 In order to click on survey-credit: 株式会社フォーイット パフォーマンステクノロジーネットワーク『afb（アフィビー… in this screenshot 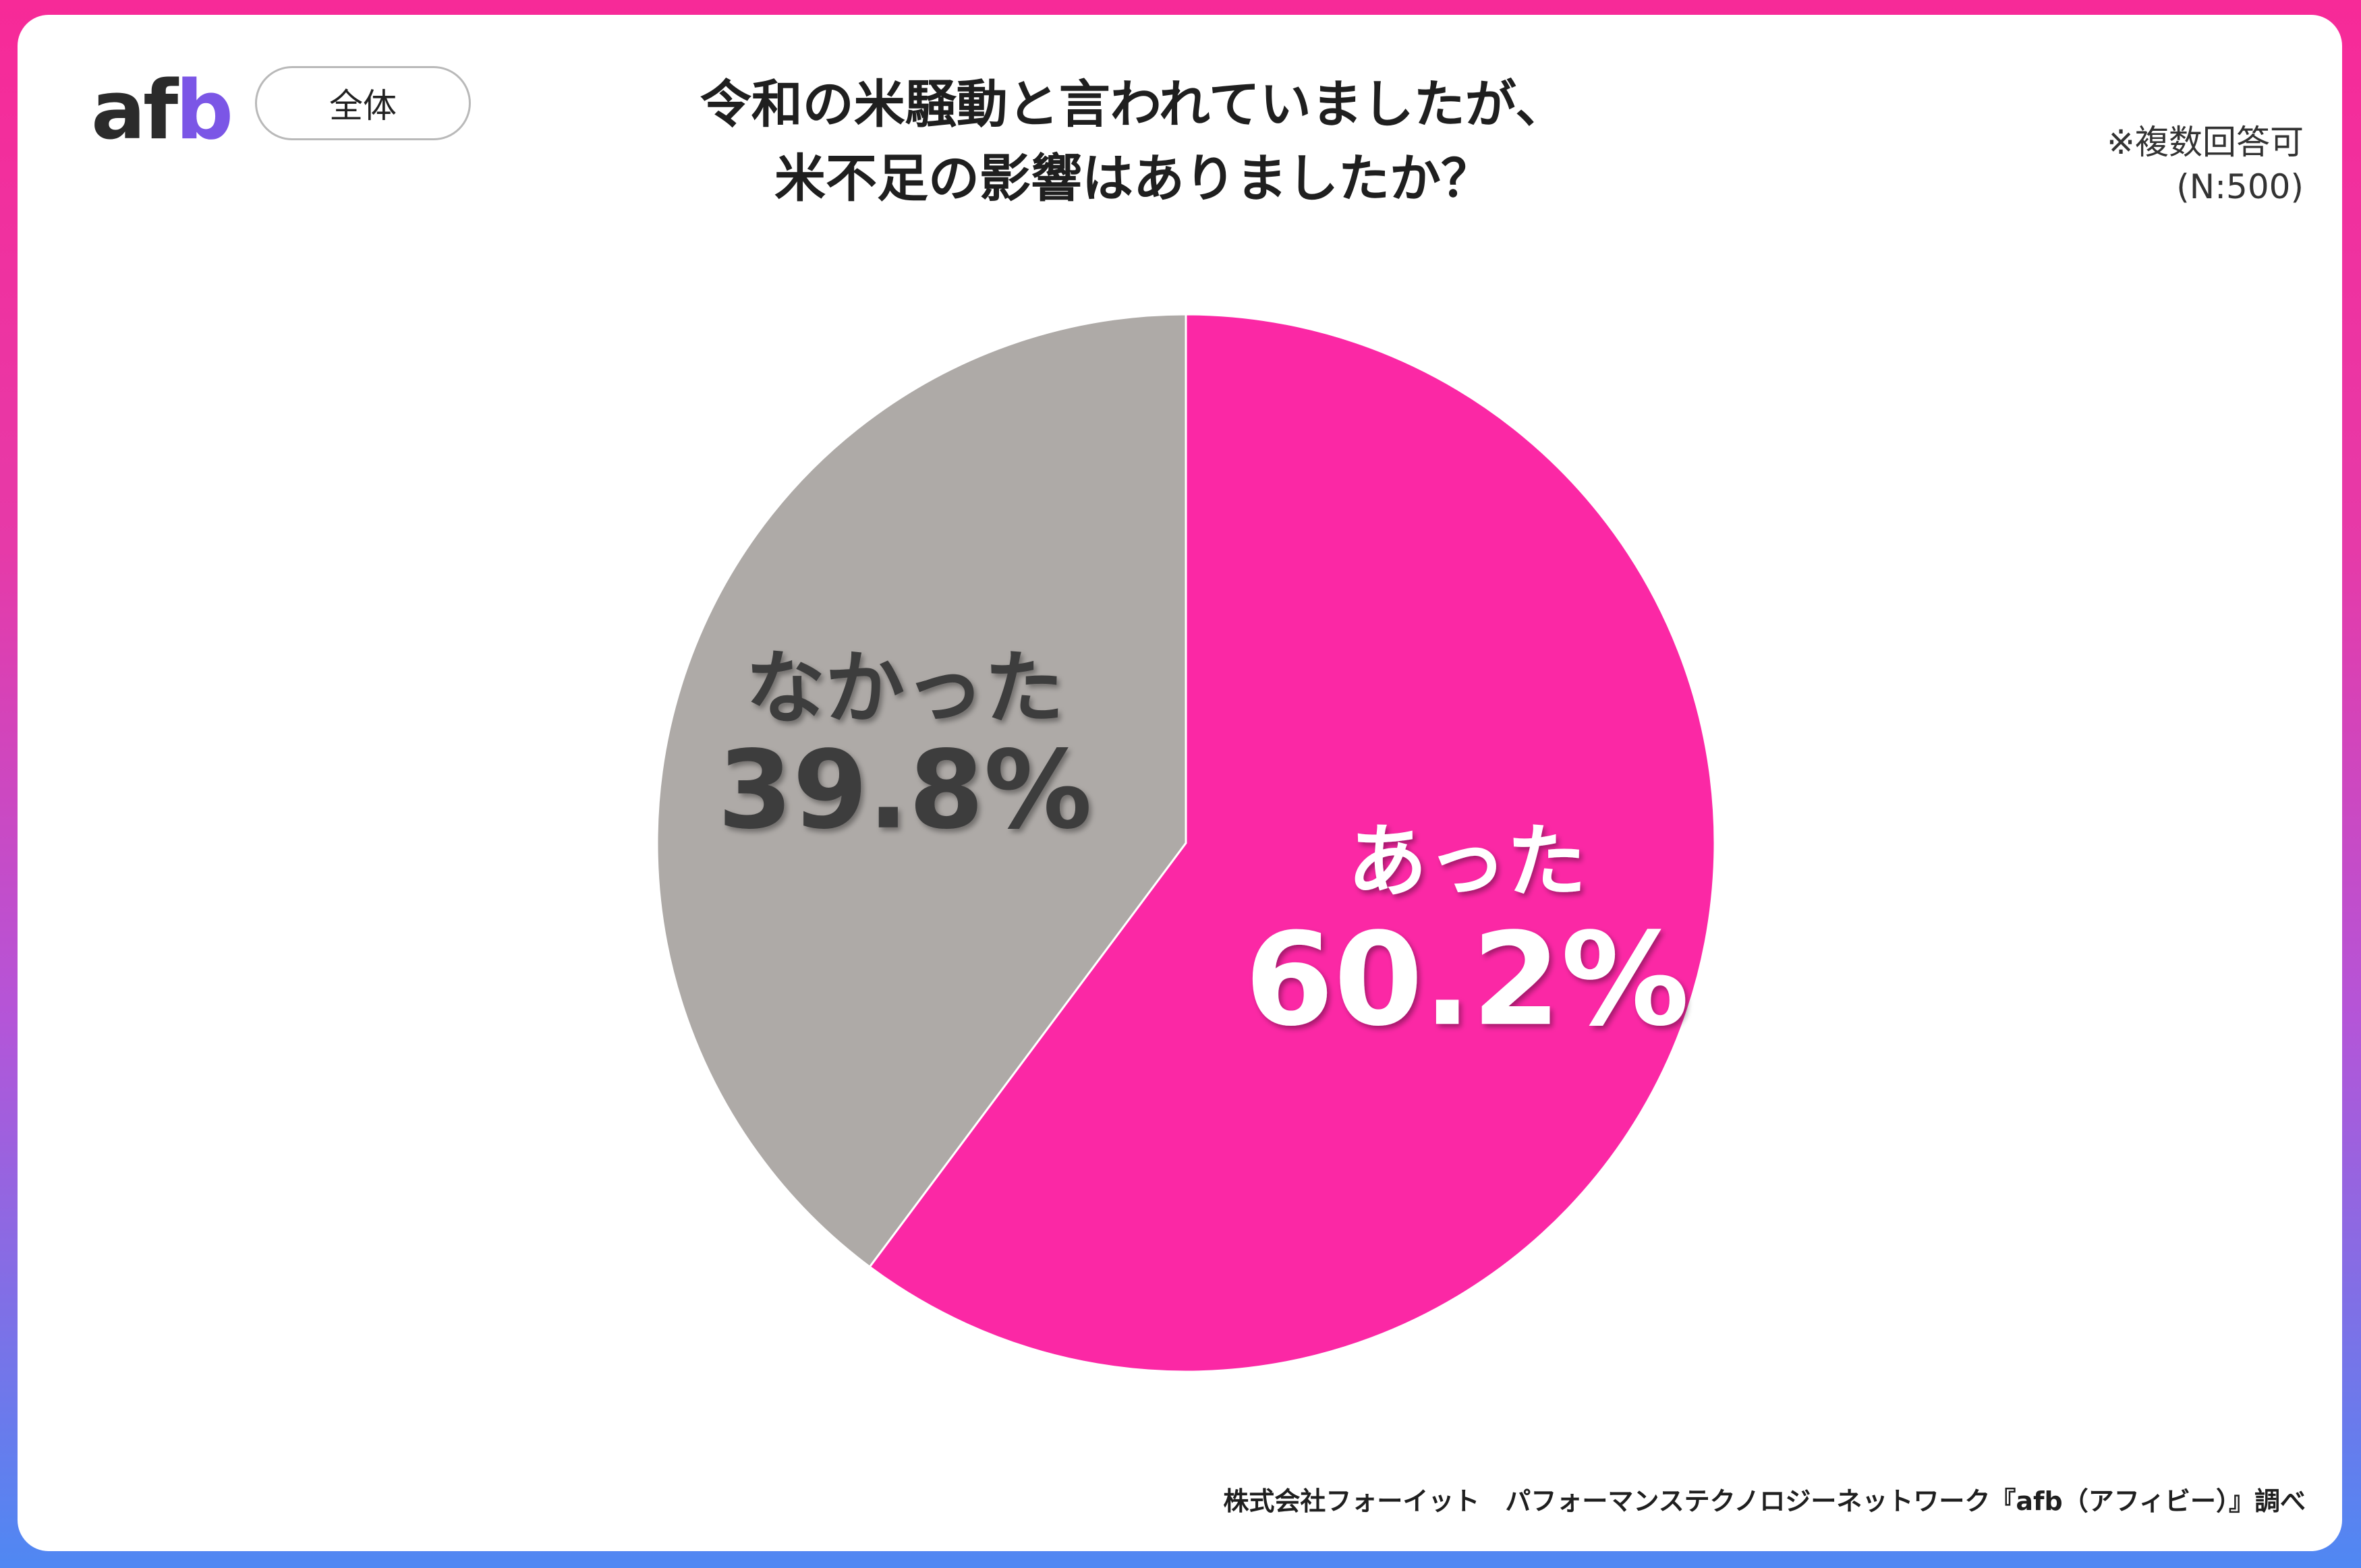, I will do `click(1764, 1501)`.